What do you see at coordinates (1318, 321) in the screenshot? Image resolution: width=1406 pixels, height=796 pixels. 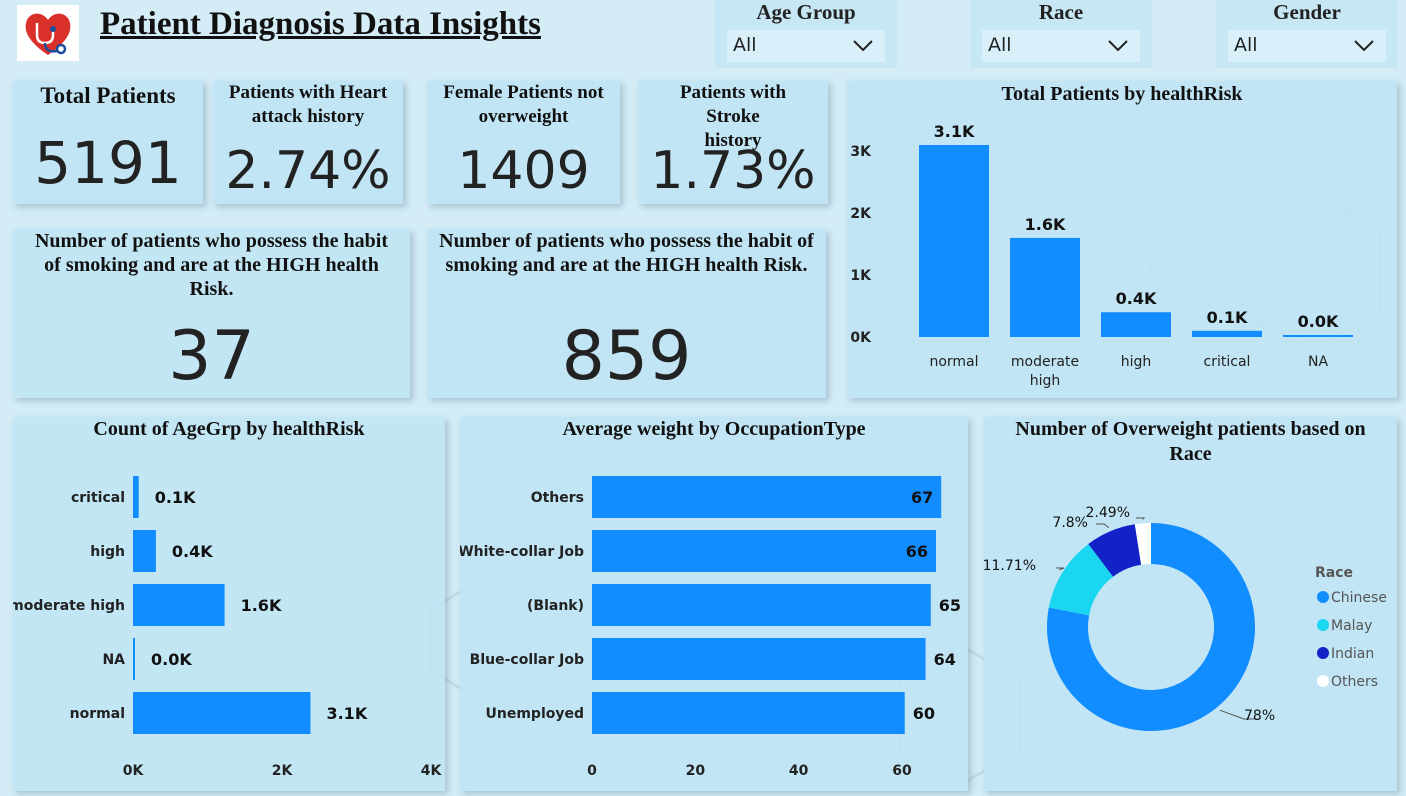 I see `data-label: 0.0K` at bounding box center [1318, 321].